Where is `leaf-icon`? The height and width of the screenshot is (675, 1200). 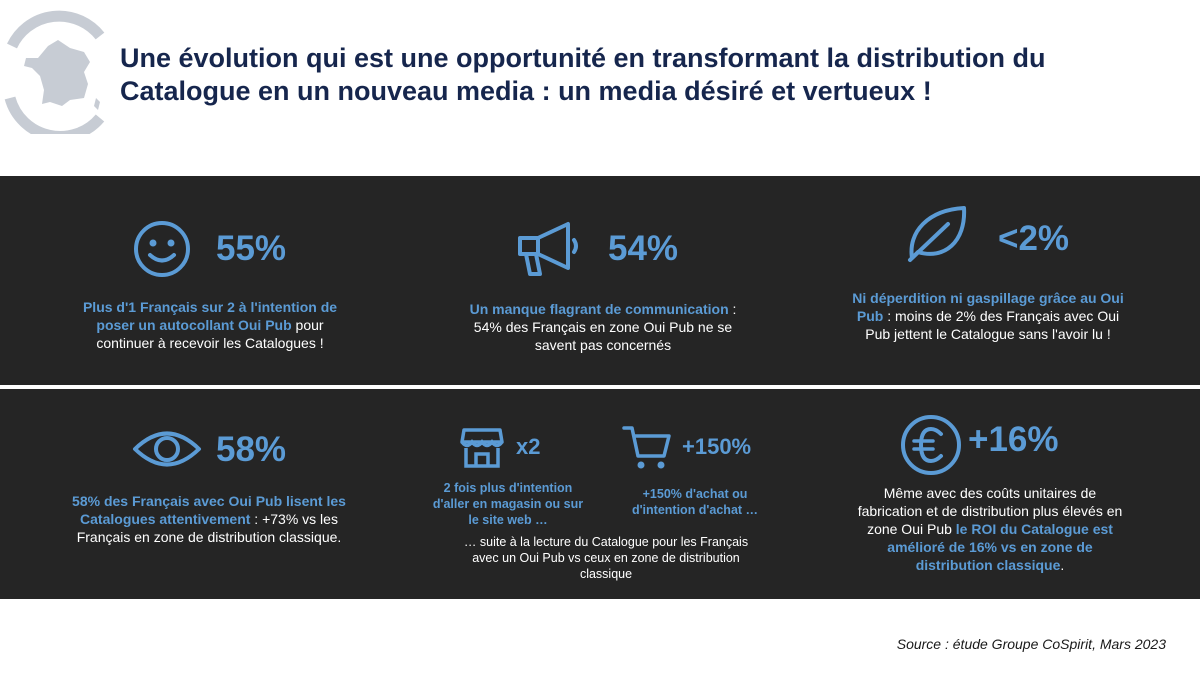 leaf-icon is located at coordinates (937, 233).